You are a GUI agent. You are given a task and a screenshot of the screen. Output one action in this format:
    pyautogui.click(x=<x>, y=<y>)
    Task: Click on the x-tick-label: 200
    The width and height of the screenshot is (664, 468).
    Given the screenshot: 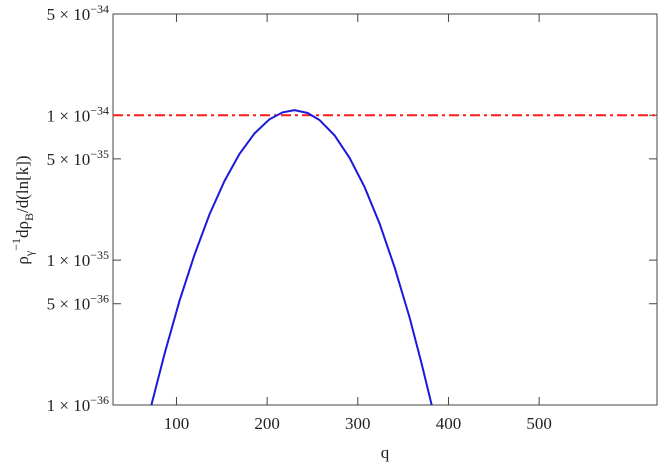 What is the action you would take?
    pyautogui.click(x=267, y=423)
    